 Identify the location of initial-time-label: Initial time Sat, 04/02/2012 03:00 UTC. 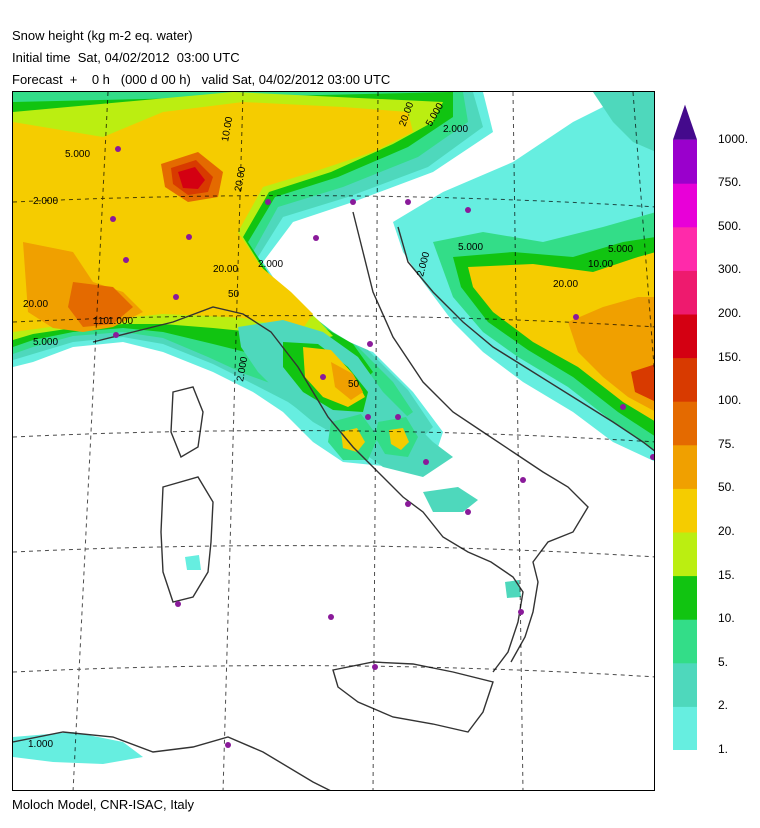
(126, 57).